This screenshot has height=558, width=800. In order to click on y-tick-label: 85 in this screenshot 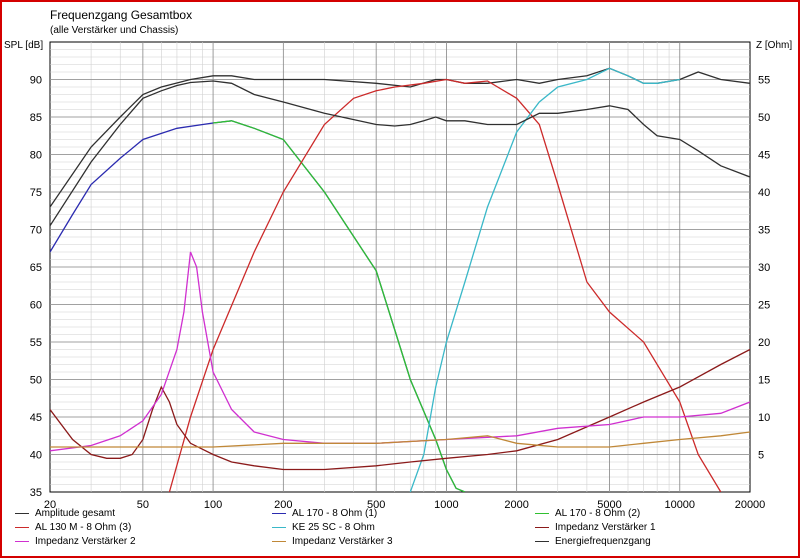, I will do `click(36, 118)`.